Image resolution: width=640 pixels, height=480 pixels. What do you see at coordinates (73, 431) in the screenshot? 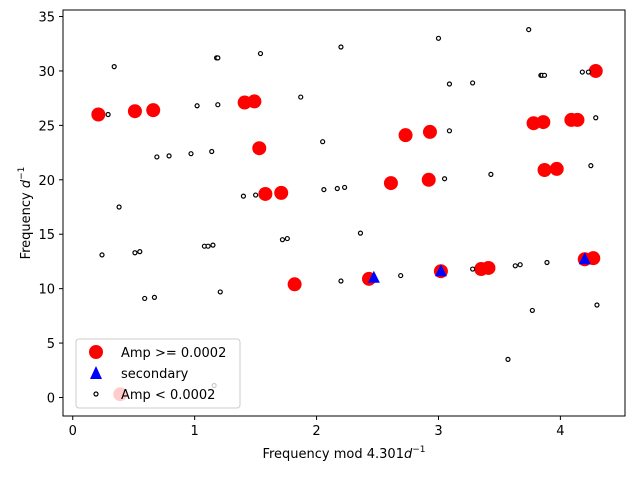
I see `x-tick-label: 0` at bounding box center [73, 431].